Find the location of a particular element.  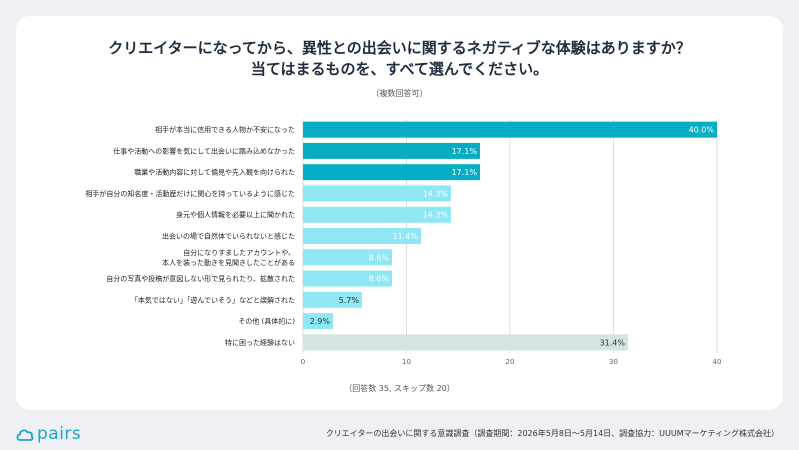

category-label: 仕事や活動への影響を気にして出会いに踏み込めなかった is located at coordinates (204, 150).